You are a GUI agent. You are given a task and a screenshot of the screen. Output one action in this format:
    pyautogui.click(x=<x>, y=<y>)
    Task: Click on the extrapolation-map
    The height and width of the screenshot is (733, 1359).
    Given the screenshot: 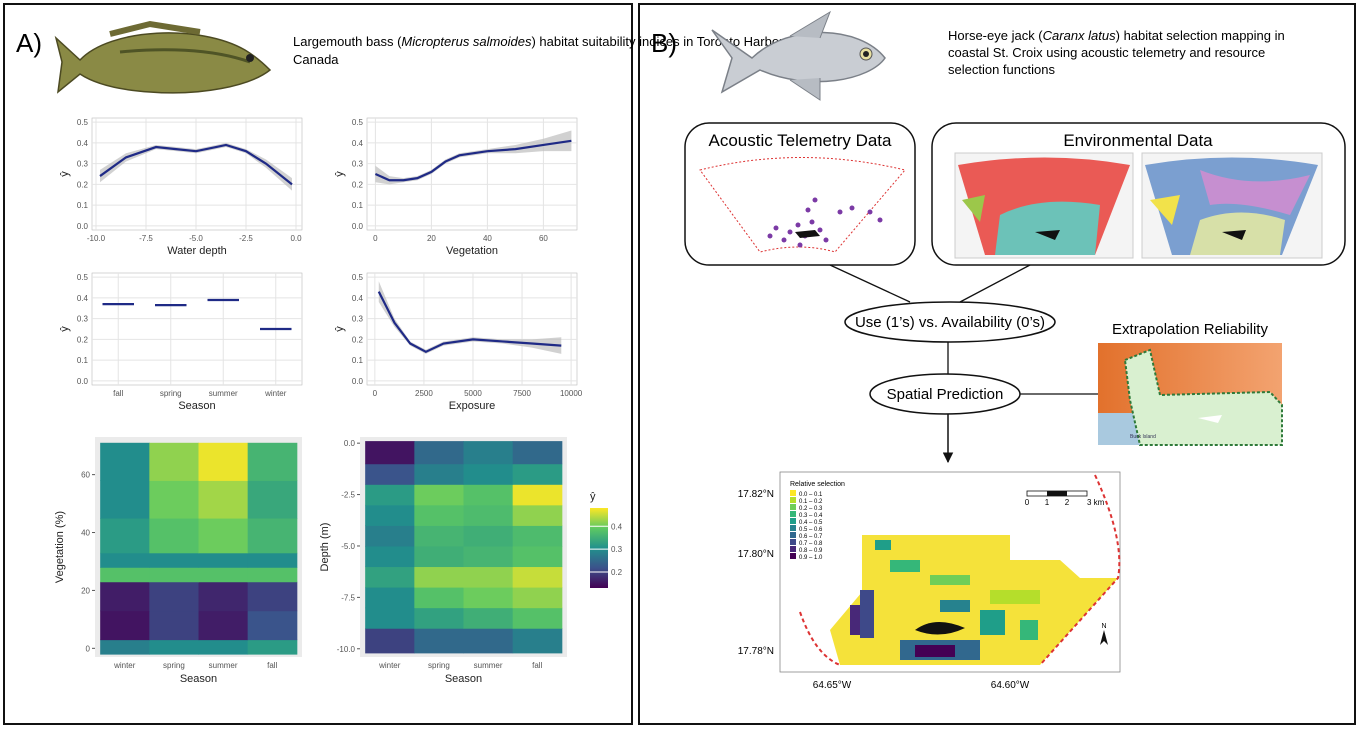 What is the action you would take?
    pyautogui.click(x=1190, y=394)
    